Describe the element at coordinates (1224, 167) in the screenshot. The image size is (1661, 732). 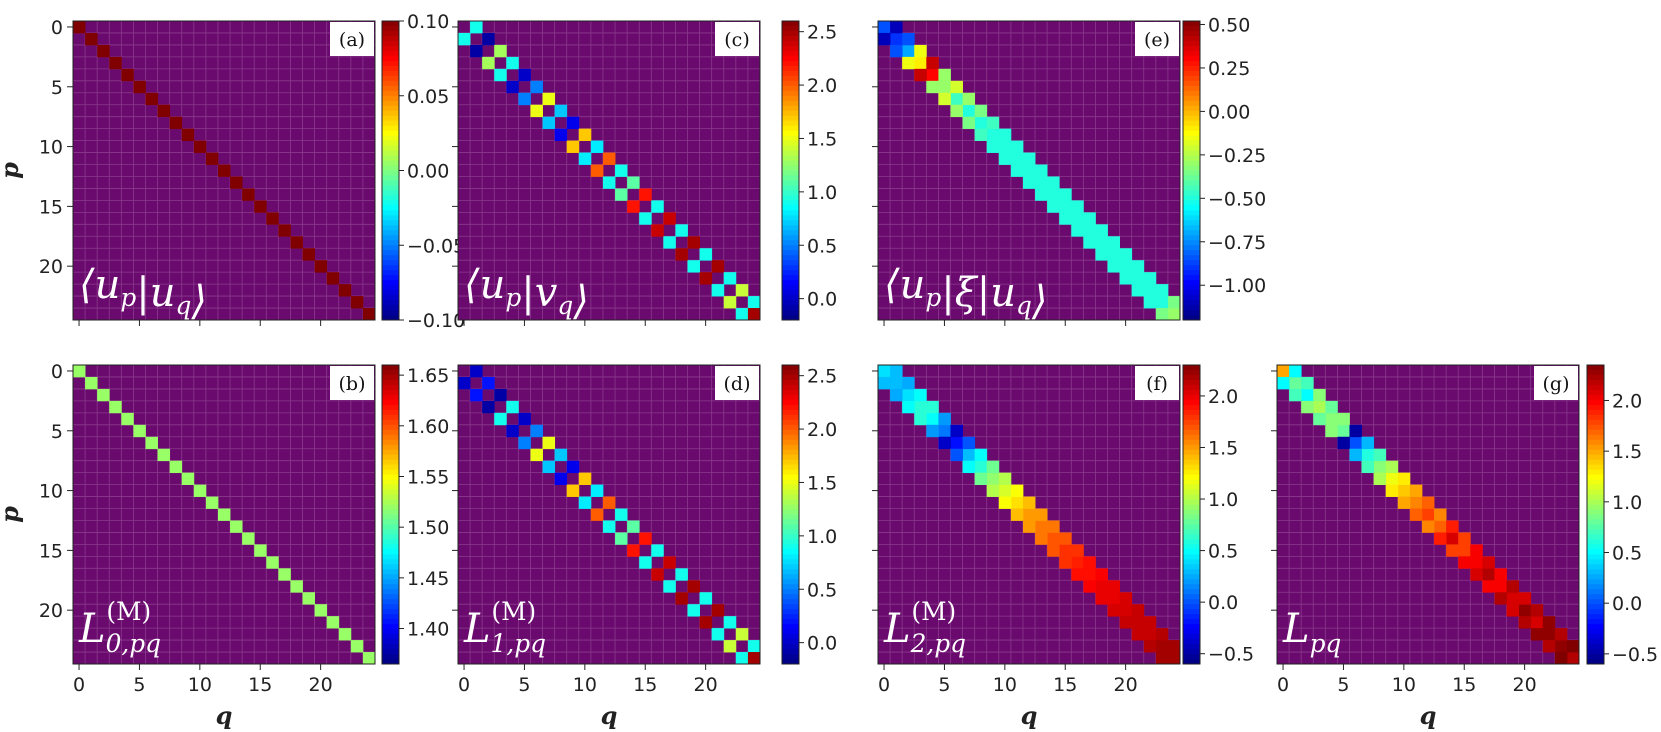
I see `colorbar-e: 0.50 0.25 0.00 −0.25 −0.50 −0.75 −1.00` at that location.